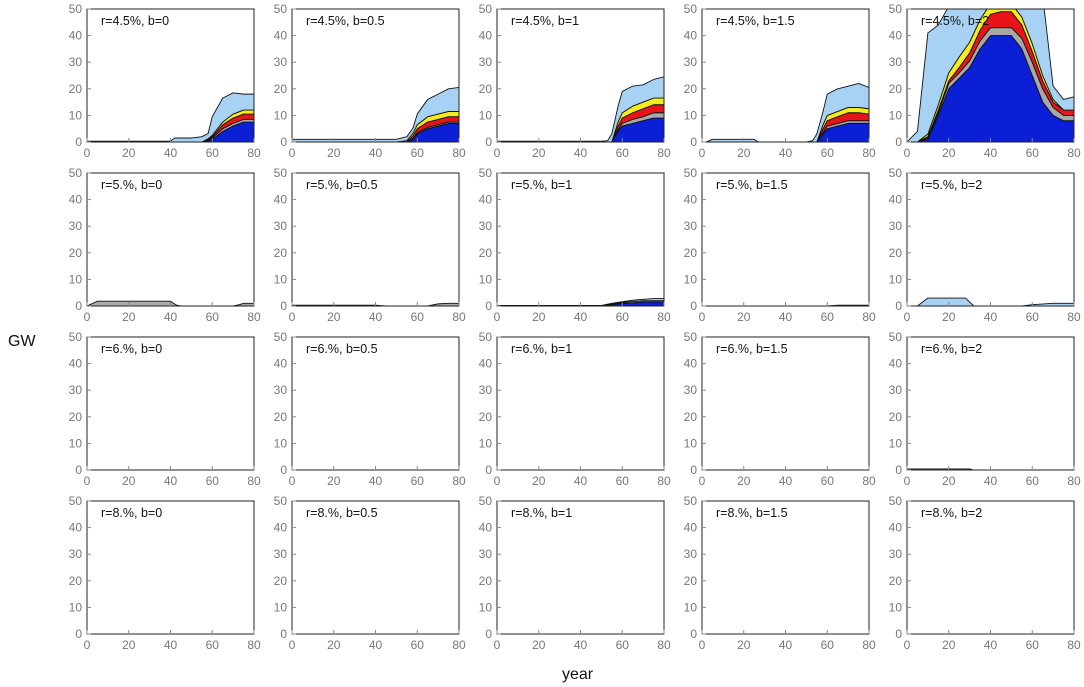  What do you see at coordinates (342, 513) in the screenshot?
I see `panel-title: r=8.%, b=0.5` at bounding box center [342, 513].